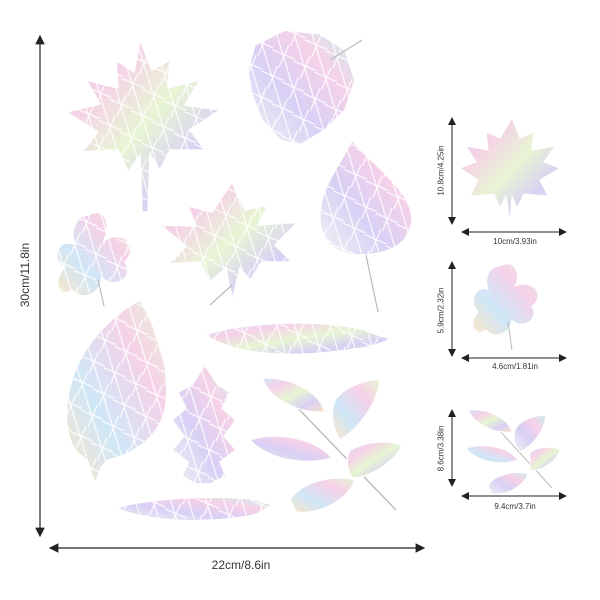 The width and height of the screenshot is (600, 600). Describe the element at coordinates (299, 339) in the screenshot. I see `leaf-willow-upper` at that location.